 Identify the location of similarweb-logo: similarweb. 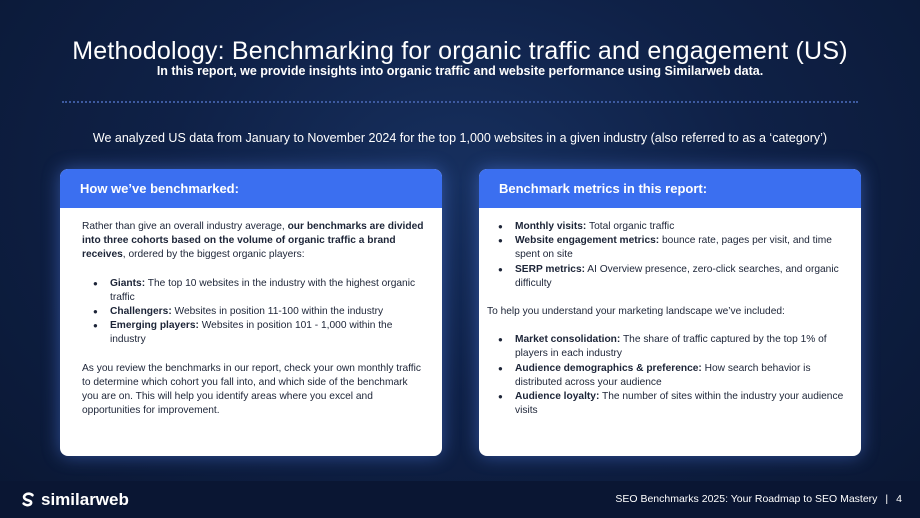
(74, 500).